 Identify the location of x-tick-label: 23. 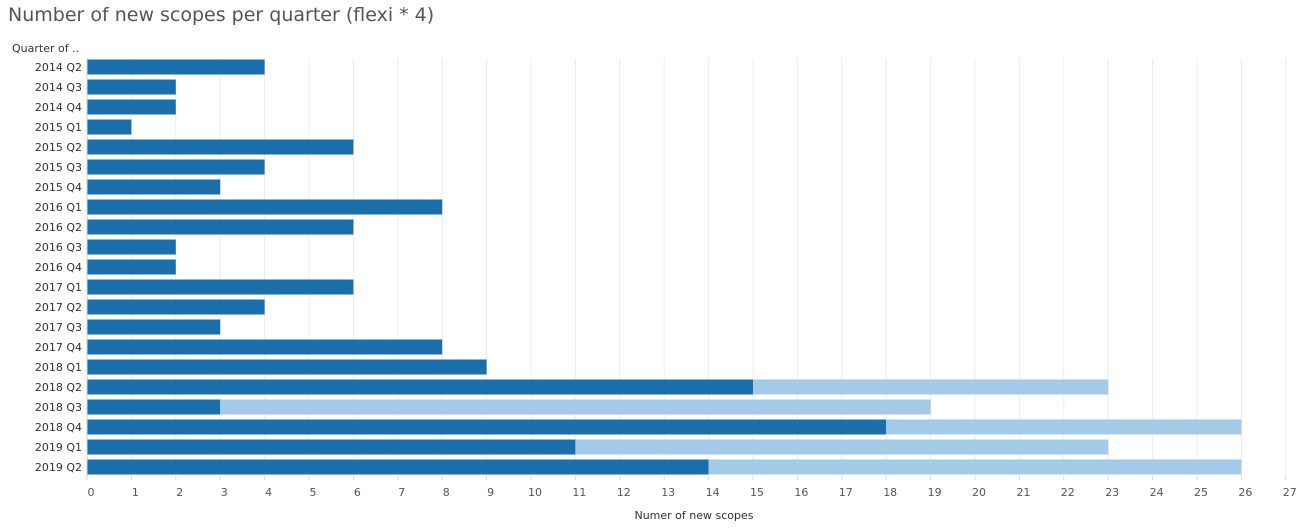
(1112, 492).